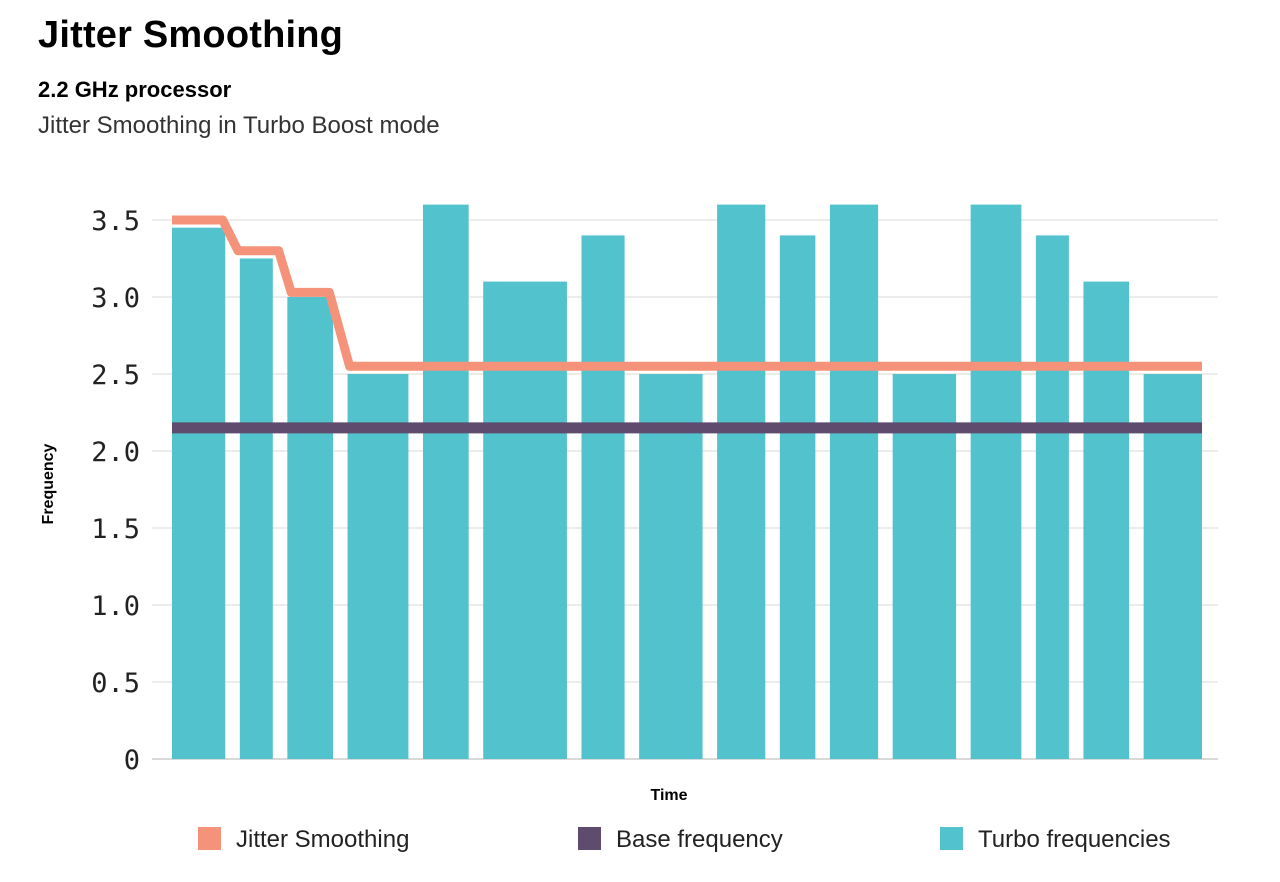 The width and height of the screenshot is (1280, 882). I want to click on chart-subtitle: 2.2 GHz processor, so click(135, 89).